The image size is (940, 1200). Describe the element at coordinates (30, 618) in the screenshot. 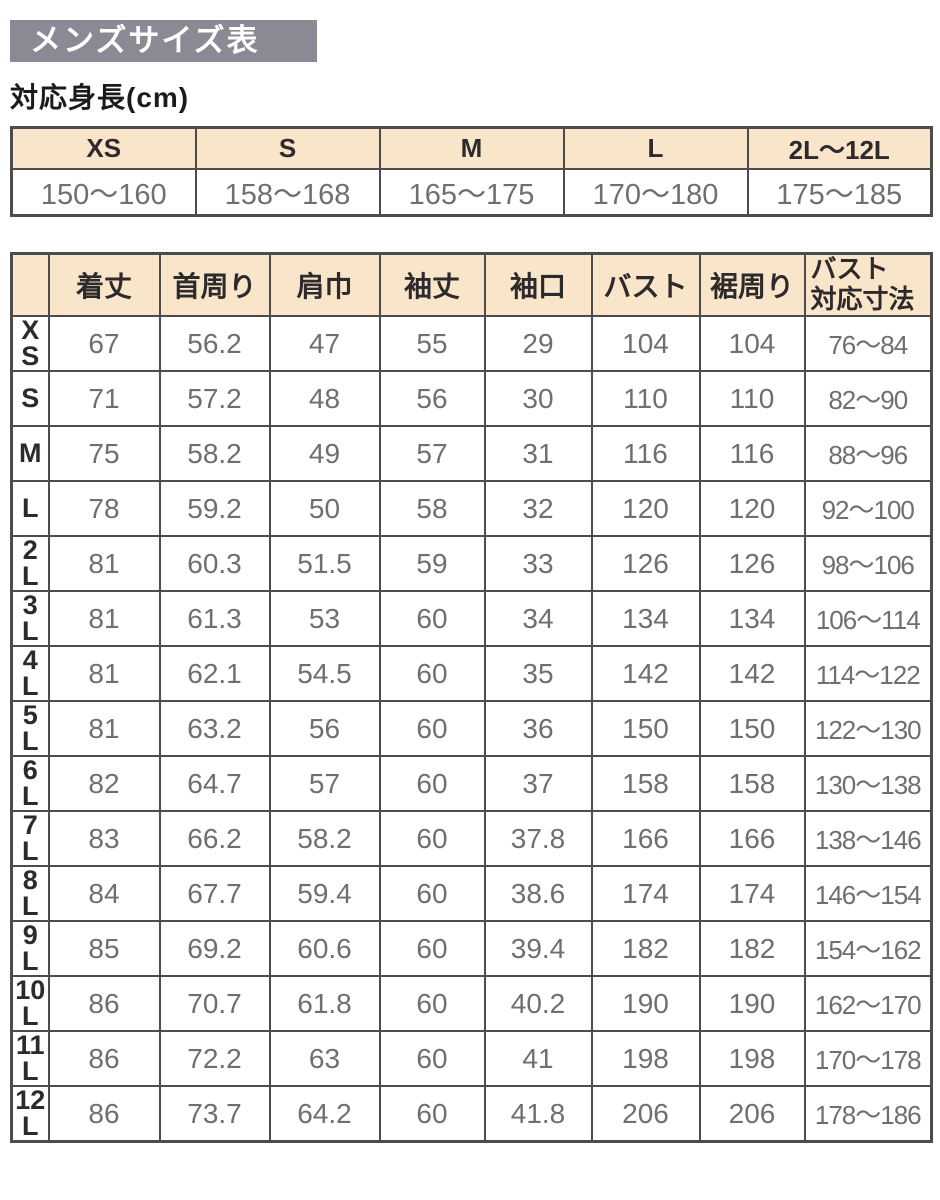

I see `size-row-label: 3 L` at that location.